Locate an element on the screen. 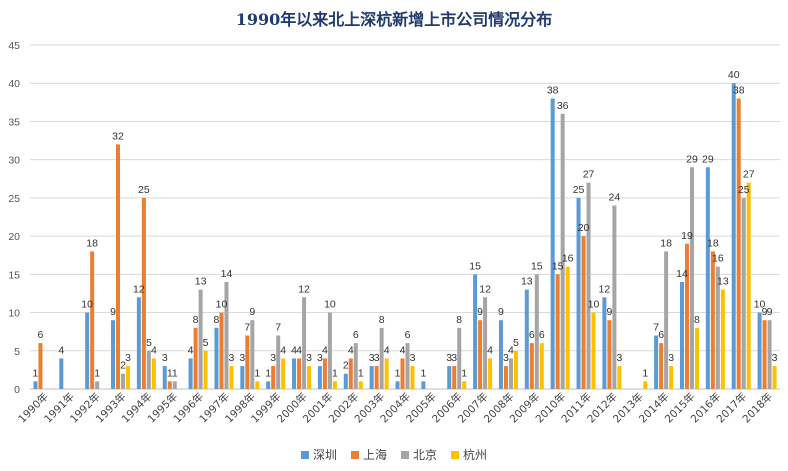 This screenshot has width=788, height=471. data-label: 29 is located at coordinates (708, 159).